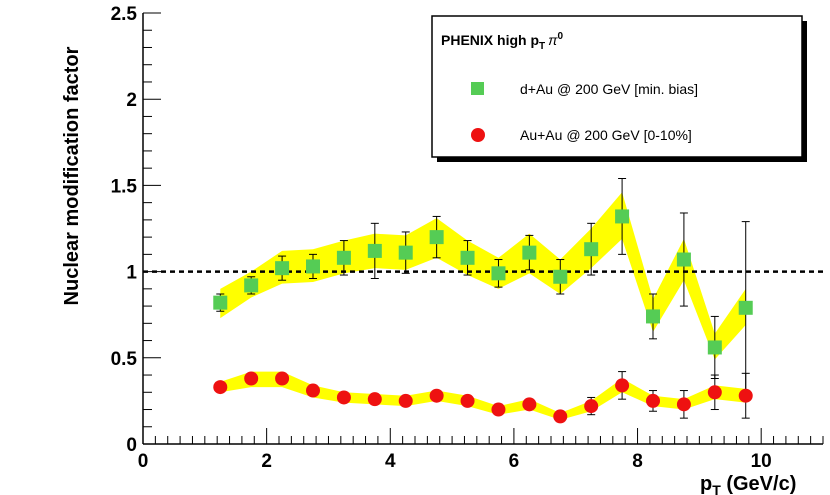 The width and height of the screenshot is (830, 495). I want to click on x-tick-label: 8, so click(637, 461).